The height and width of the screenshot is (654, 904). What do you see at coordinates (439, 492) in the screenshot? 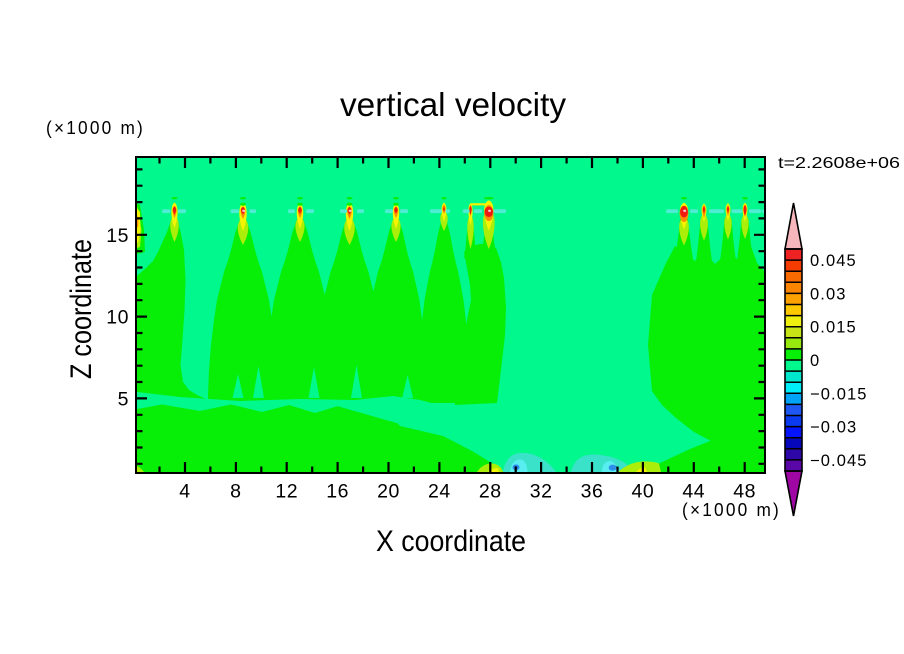
I see `svg-text: 24` at bounding box center [439, 492].